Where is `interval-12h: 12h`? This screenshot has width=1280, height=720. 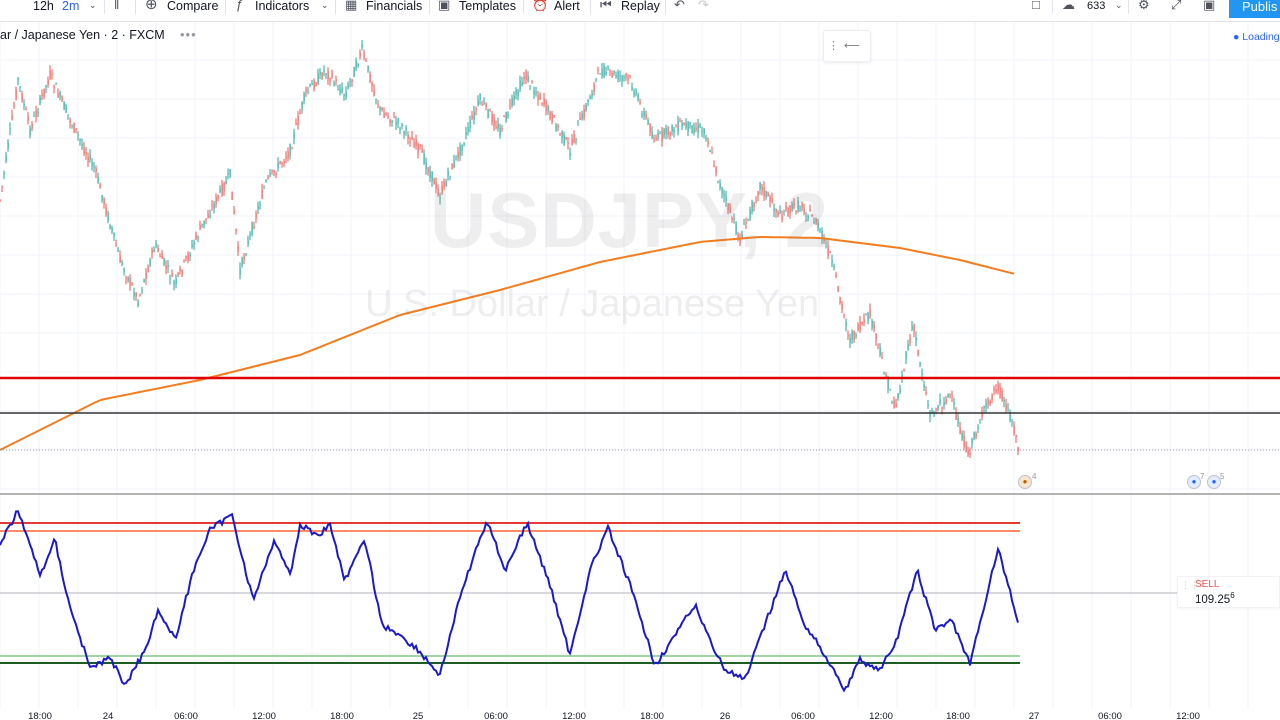
interval-12h: 12h is located at coordinates (43, 6).